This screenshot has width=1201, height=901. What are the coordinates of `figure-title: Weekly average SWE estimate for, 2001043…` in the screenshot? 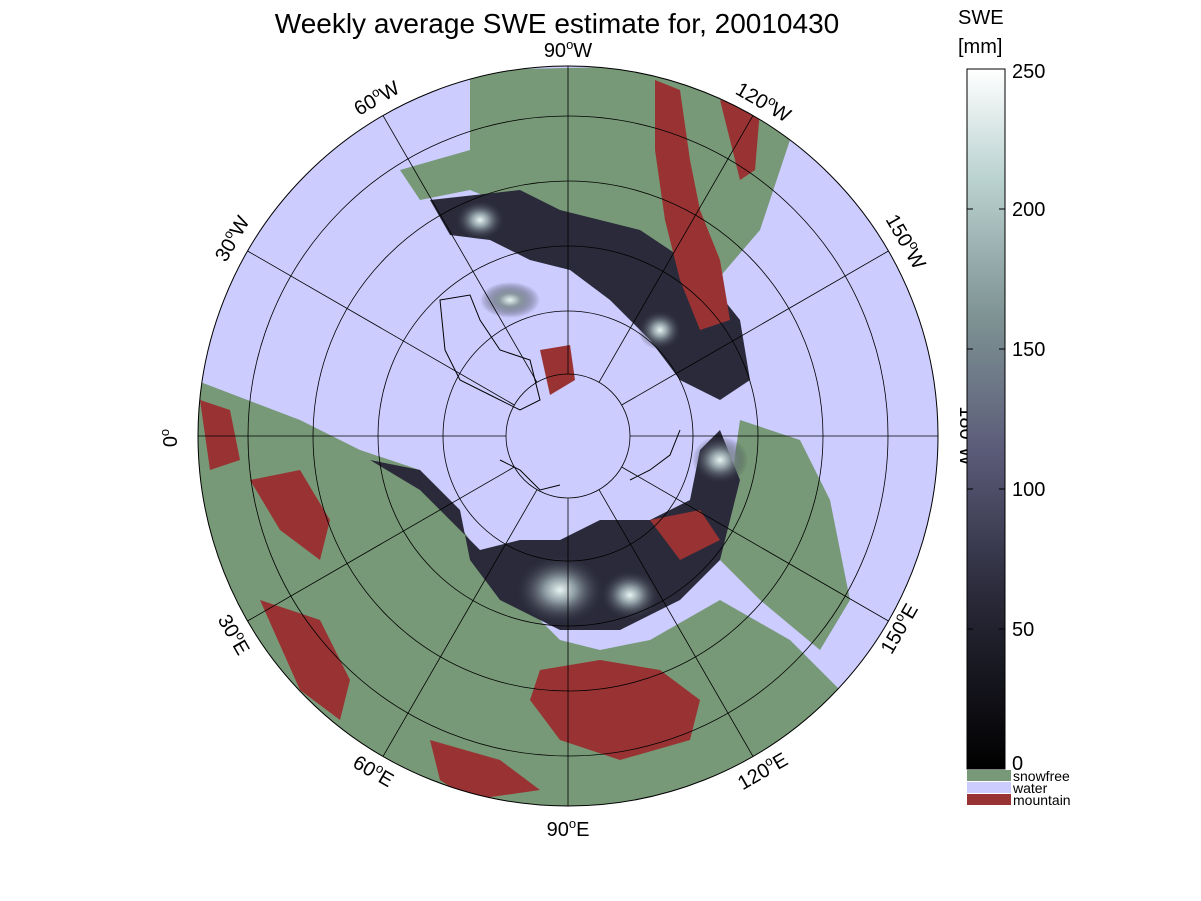 It's located at (557, 23).